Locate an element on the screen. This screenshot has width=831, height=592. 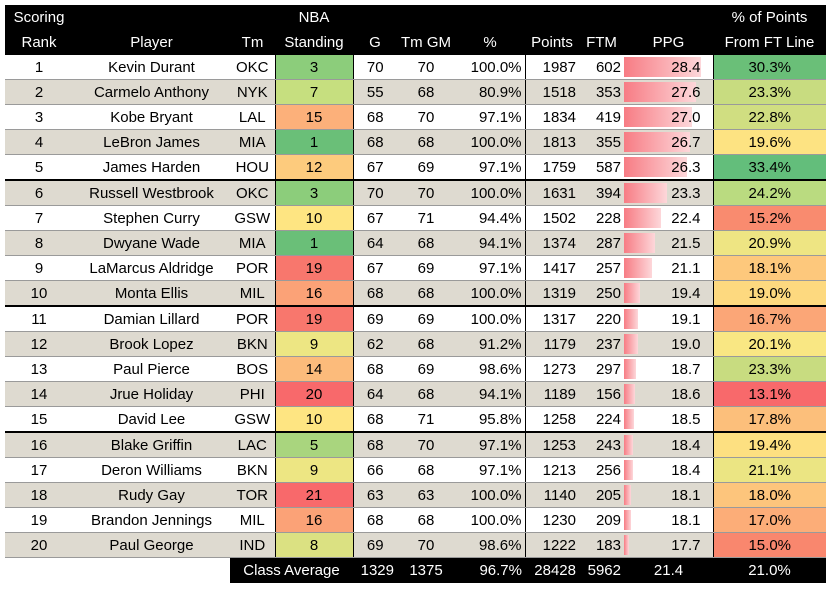
team-cell: BKN is located at coordinates (252, 470).